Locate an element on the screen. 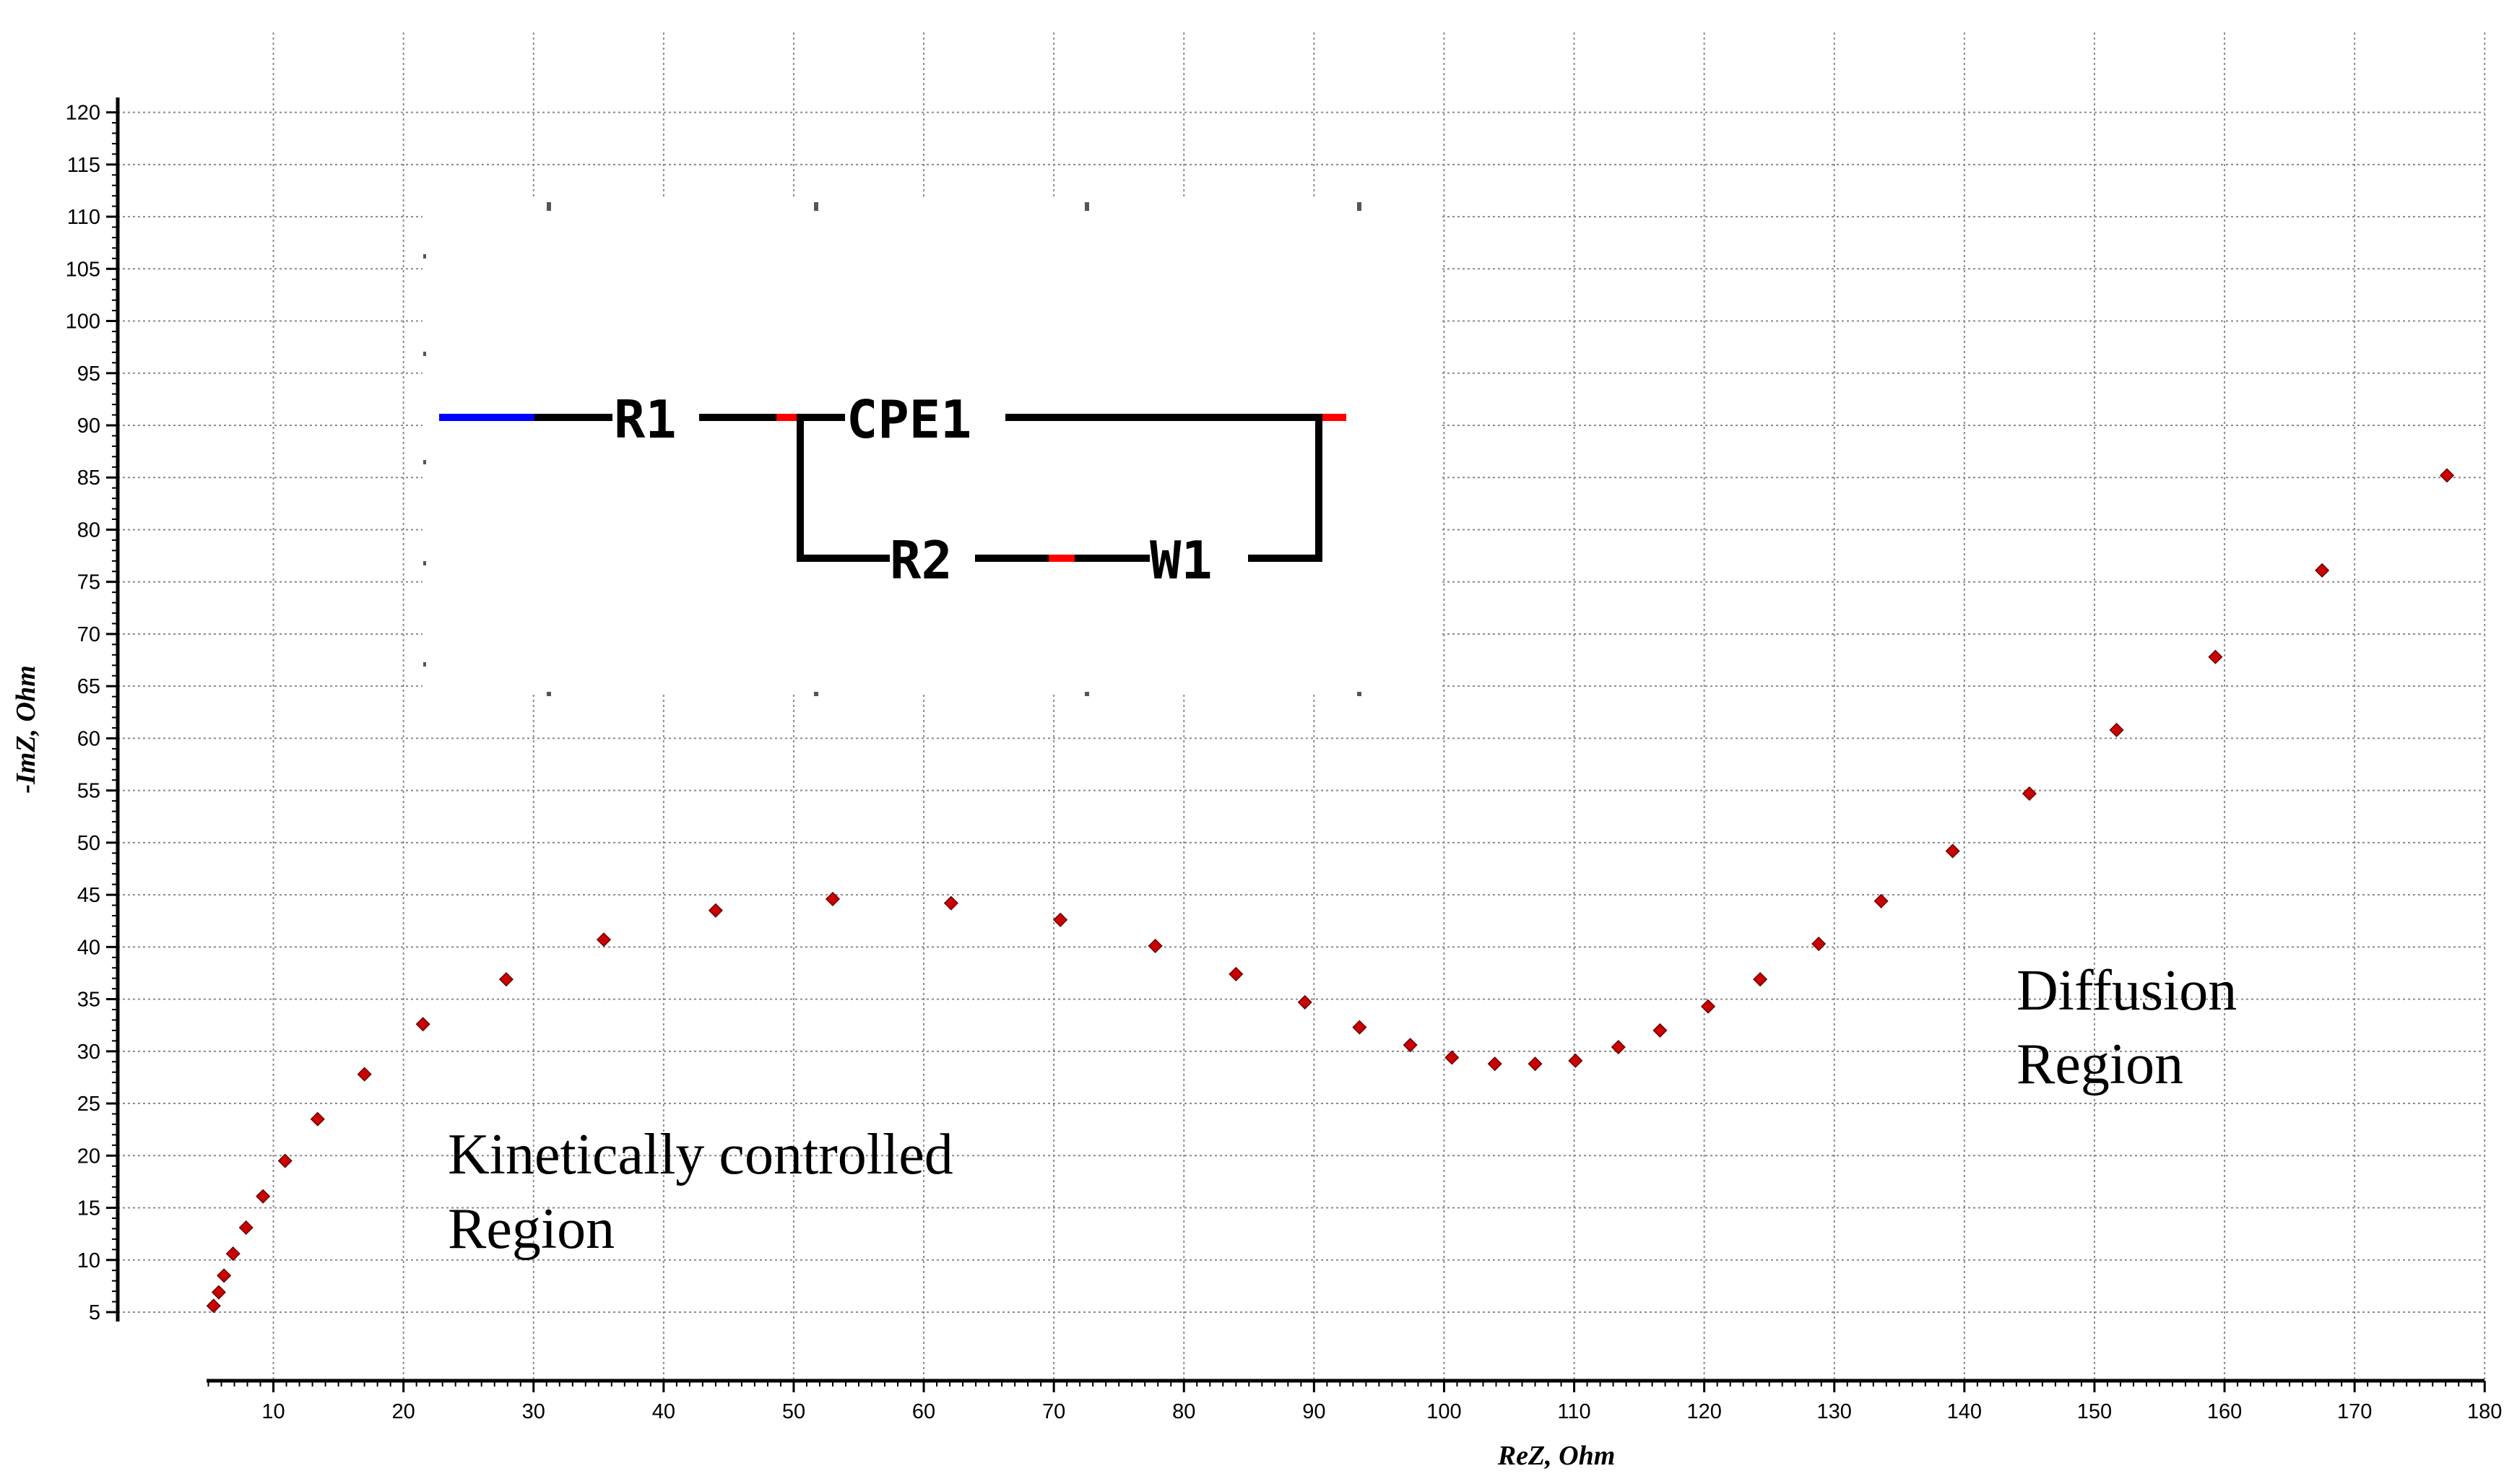  y-axis-title: -ImZ, Ohm is located at coordinates (26, 729).